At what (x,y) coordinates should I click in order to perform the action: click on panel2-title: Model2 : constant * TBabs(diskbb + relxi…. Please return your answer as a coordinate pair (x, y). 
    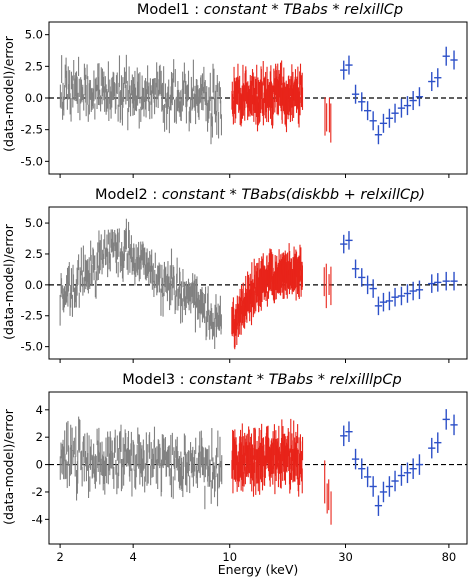
    Looking at the image, I should click on (260, 195).